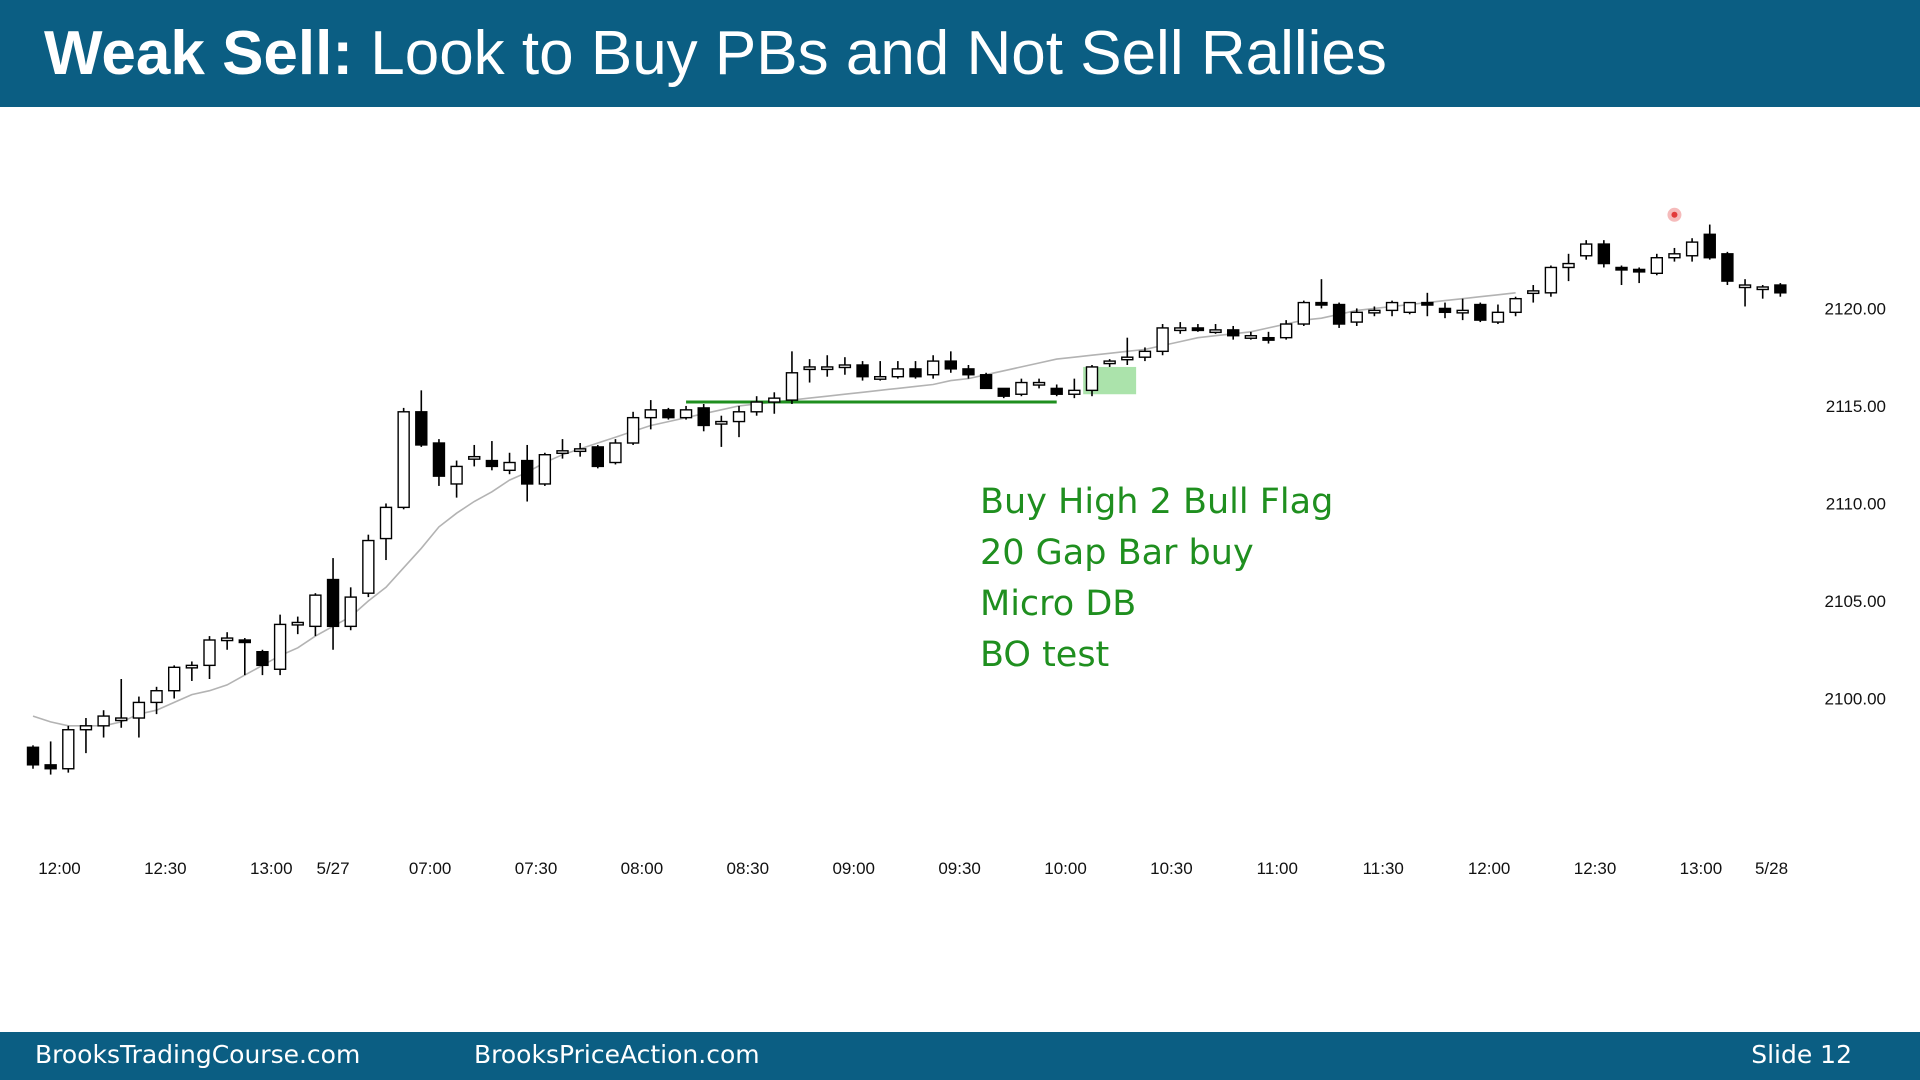 This screenshot has width=1920, height=1080. What do you see at coordinates (1058, 604) in the screenshot?
I see `annotation-line: Micro DB` at bounding box center [1058, 604].